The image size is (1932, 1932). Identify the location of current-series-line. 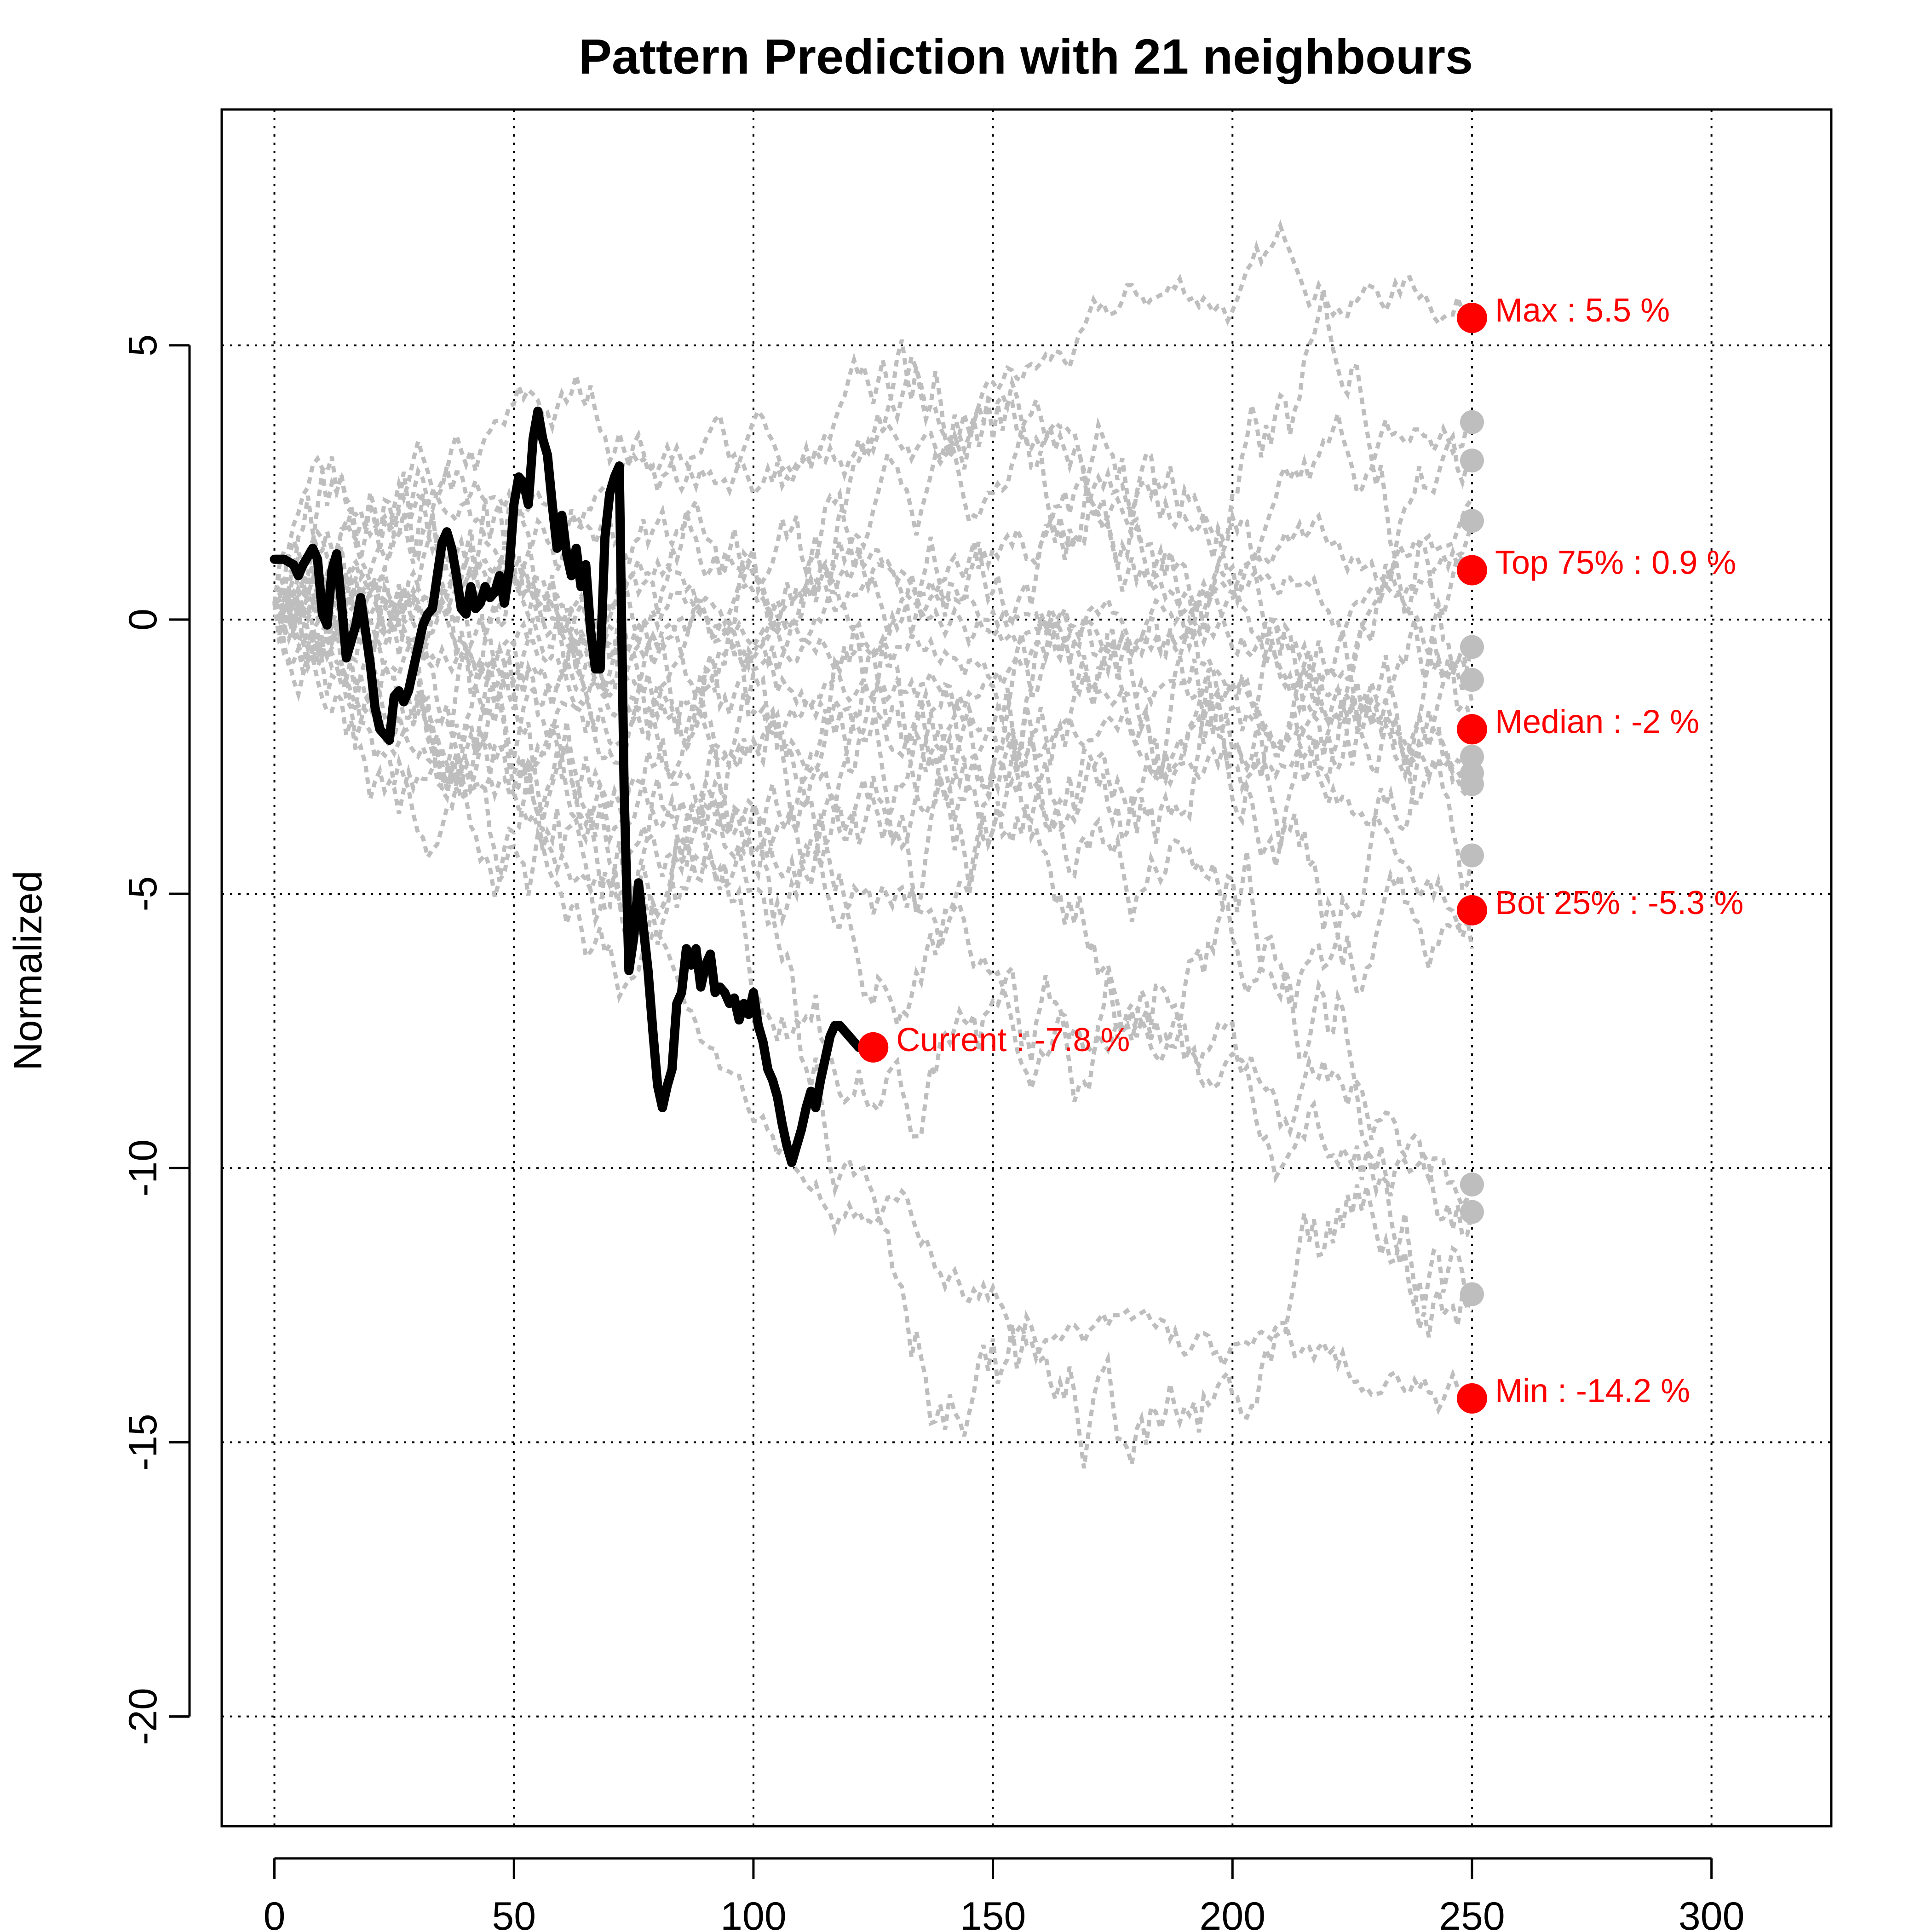
(569, 786).